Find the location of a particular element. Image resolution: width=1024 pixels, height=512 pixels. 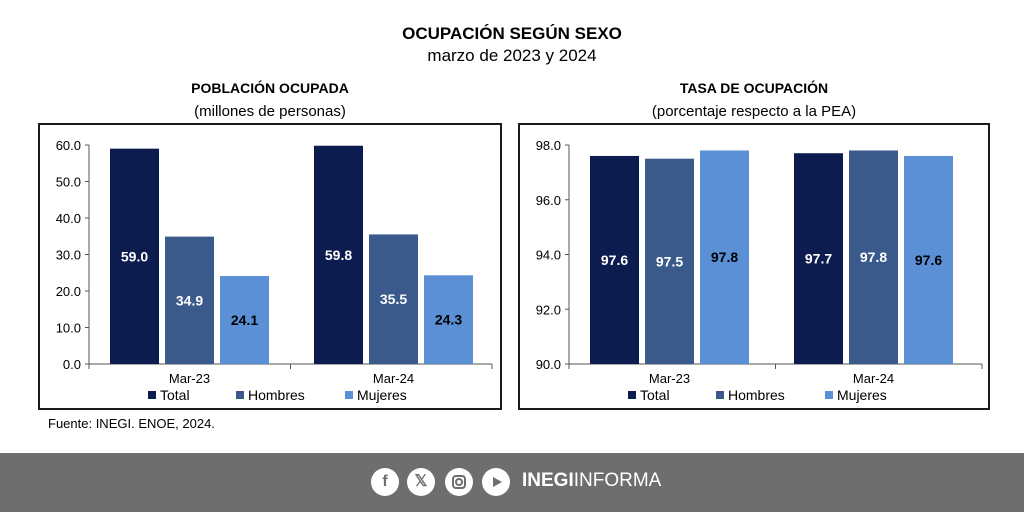

y-tick-label: 50.0 is located at coordinates (68, 182).